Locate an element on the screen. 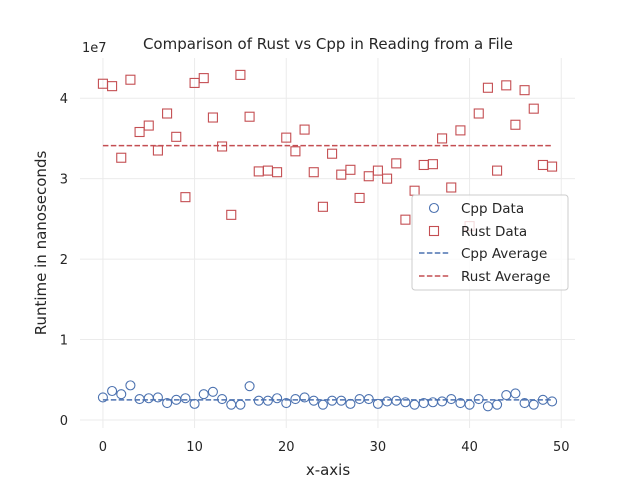 This screenshot has height=480, width=640. y-tick-label: 1 is located at coordinates (64, 341).